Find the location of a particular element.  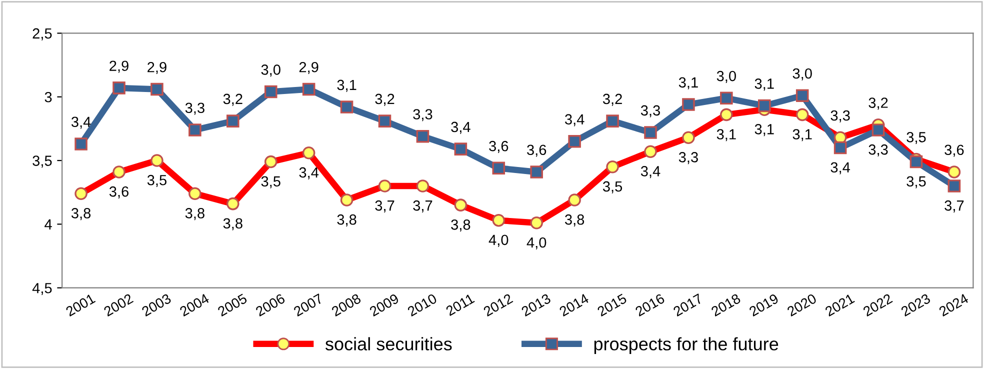

x-tick-label: 2007 is located at coordinates (308, 305).